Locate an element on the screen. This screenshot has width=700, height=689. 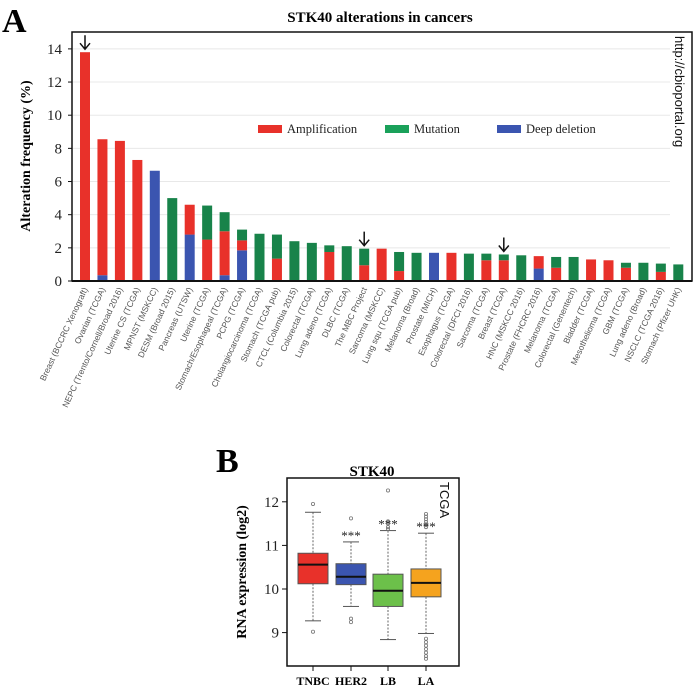
x-tick-label: HER2 is located at coordinates (351, 681).